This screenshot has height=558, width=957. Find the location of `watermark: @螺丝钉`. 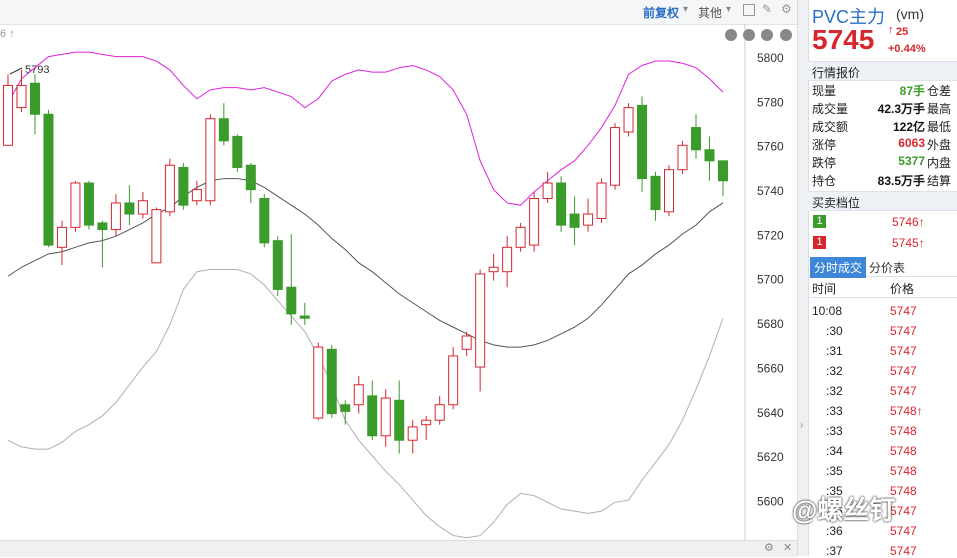

watermark: @螺丝钉 is located at coordinates (844, 510).